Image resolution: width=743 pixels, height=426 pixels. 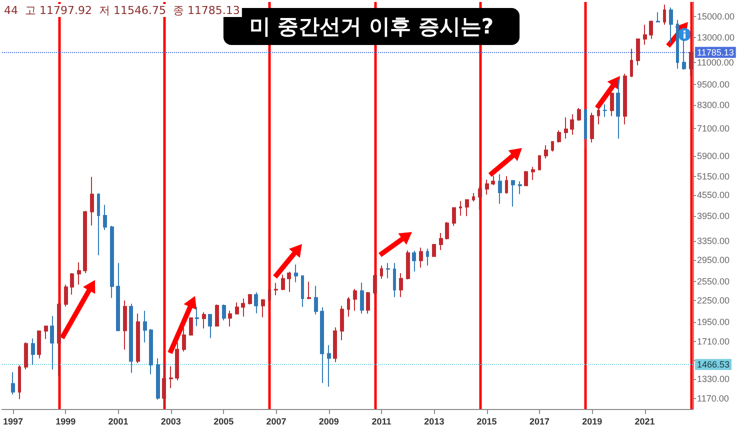 I want to click on y-tick-label: 13000.00, so click(x=716, y=37).